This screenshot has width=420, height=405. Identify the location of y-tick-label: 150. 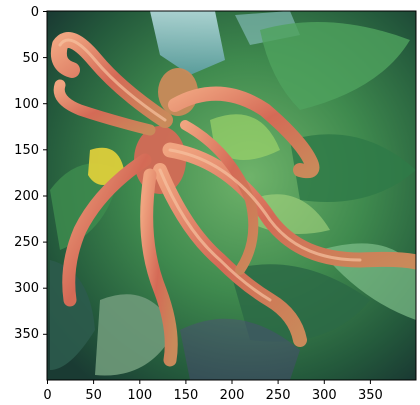
(26, 150).